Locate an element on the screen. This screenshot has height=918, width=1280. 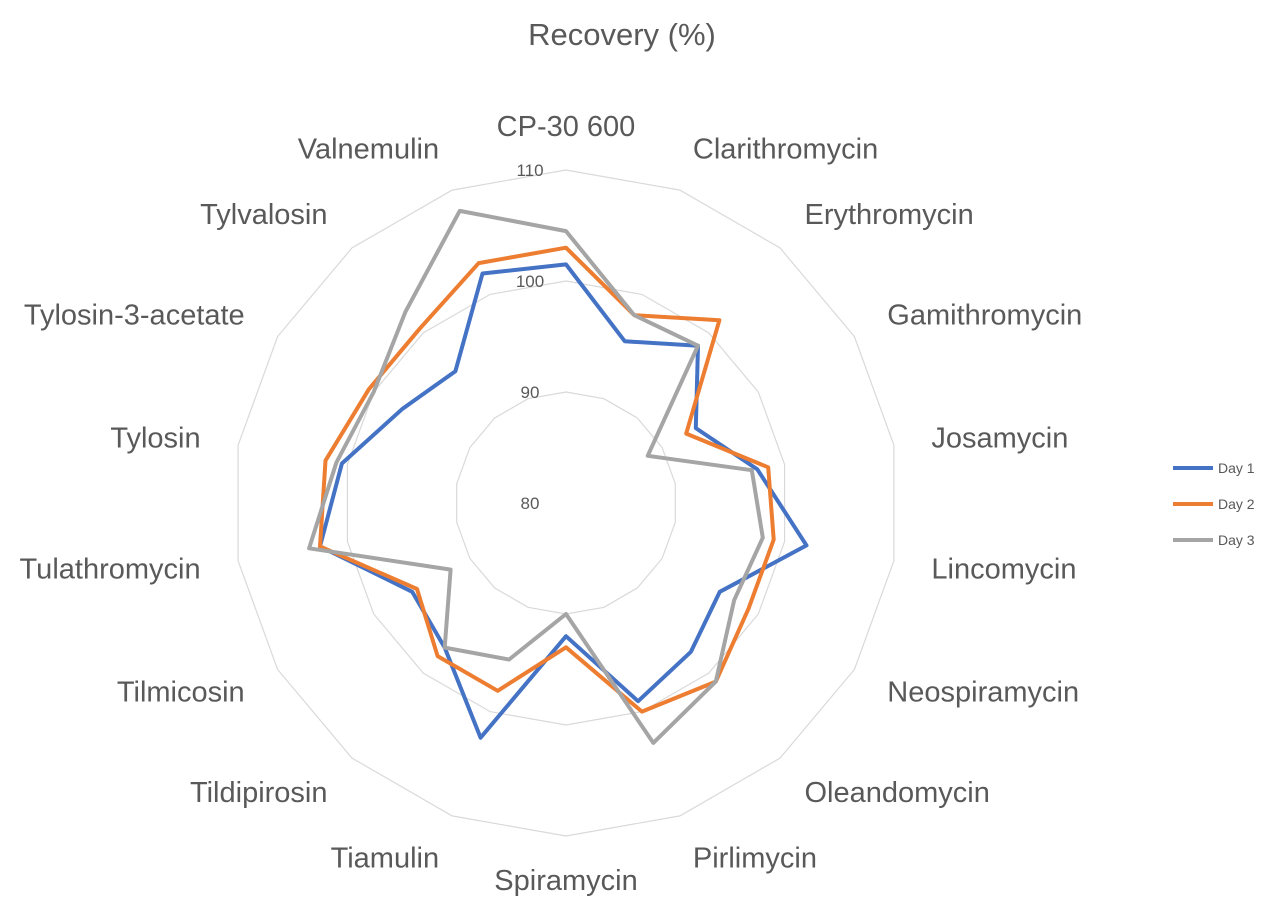
radial-axis-ticks: 80 90 100 110 is located at coordinates (530, 337).